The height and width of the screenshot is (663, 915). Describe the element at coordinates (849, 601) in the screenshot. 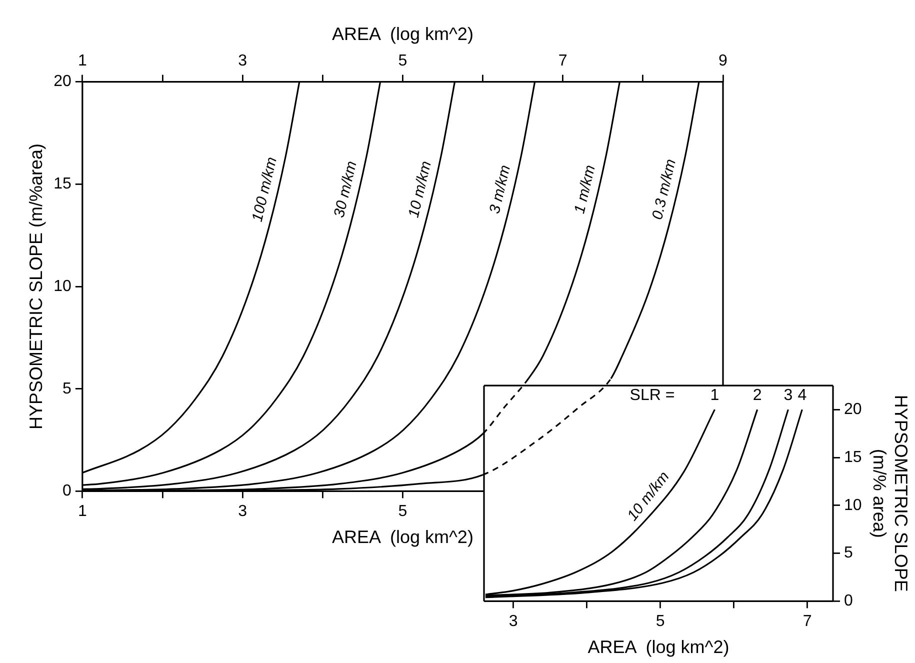

I see `y2-tick-label: 0` at that location.